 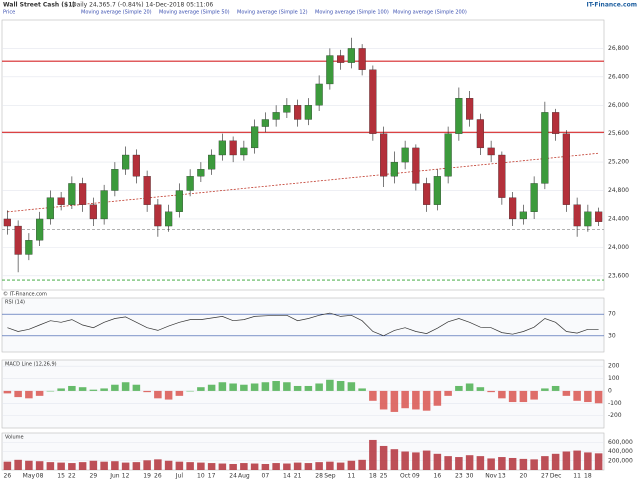 I want to click on y-tick-label: 23,600, so click(x=618, y=275).